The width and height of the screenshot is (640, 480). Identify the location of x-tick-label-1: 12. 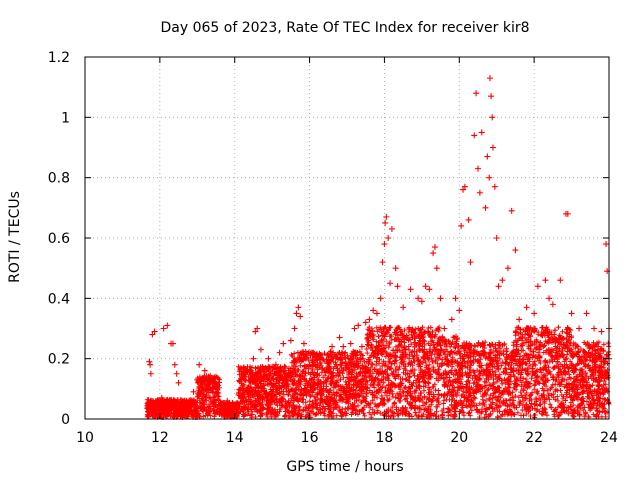
(160, 438).